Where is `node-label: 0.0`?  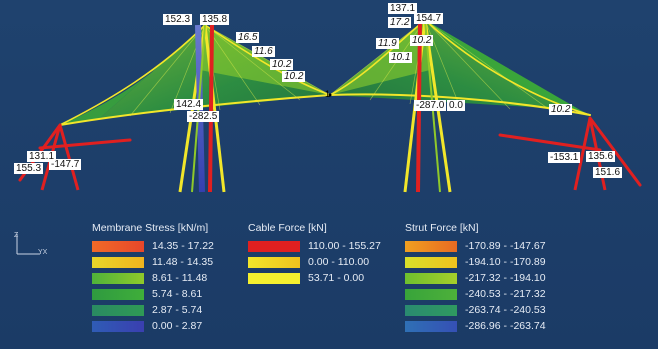 node-label: 0.0 is located at coordinates (456, 105).